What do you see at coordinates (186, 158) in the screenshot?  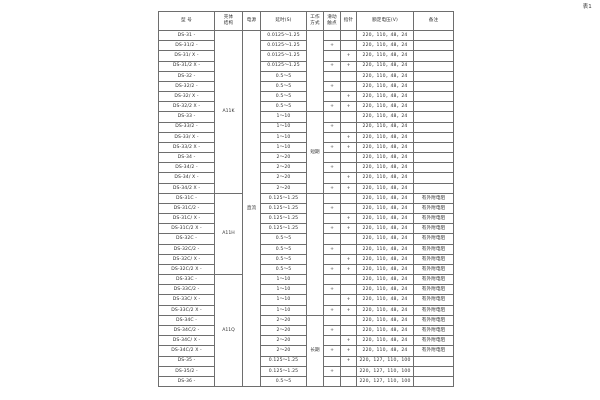 I see `cell-model: DS-34 -` at bounding box center [186, 158].